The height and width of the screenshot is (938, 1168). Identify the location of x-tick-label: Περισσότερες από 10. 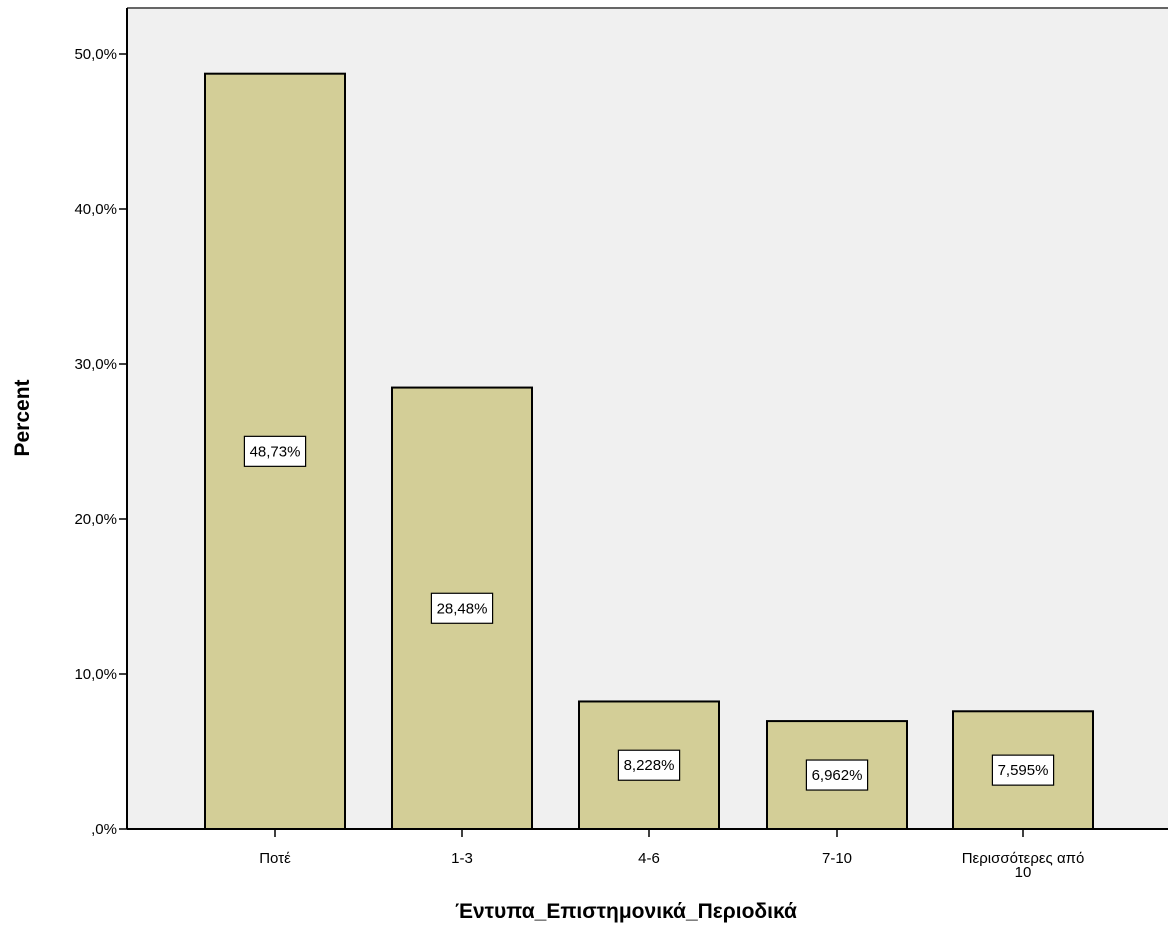
(1023, 865).